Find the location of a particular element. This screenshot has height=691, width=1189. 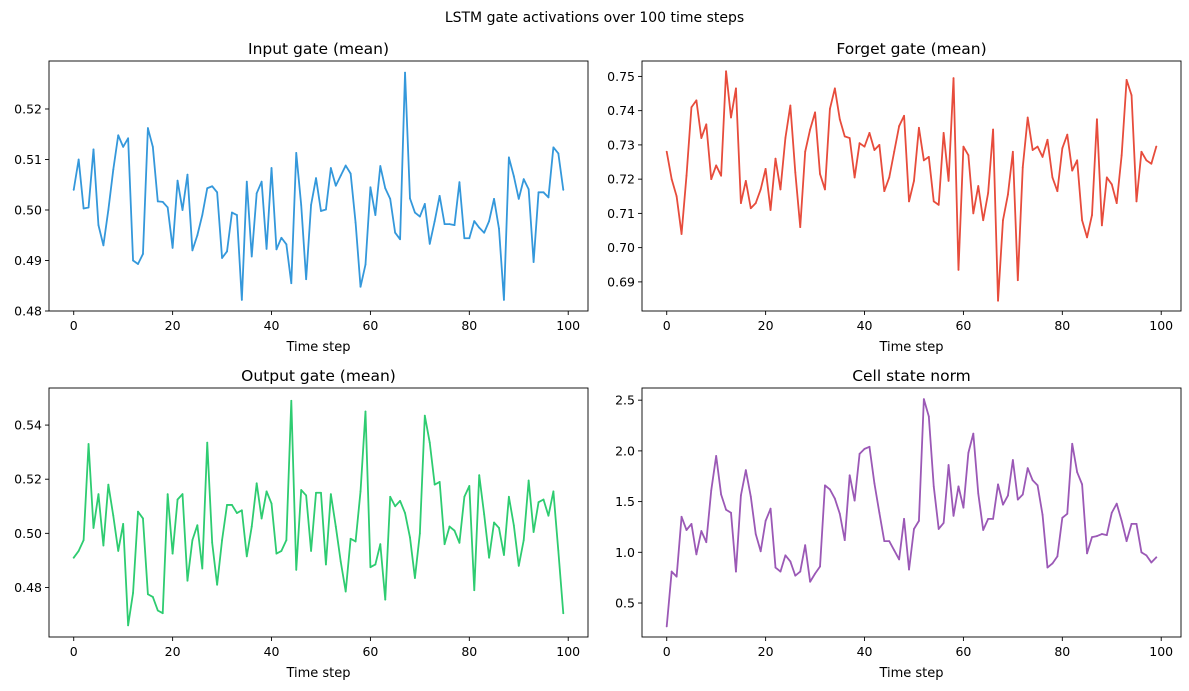

x-tick-label: 0 is located at coordinates (74, 651).